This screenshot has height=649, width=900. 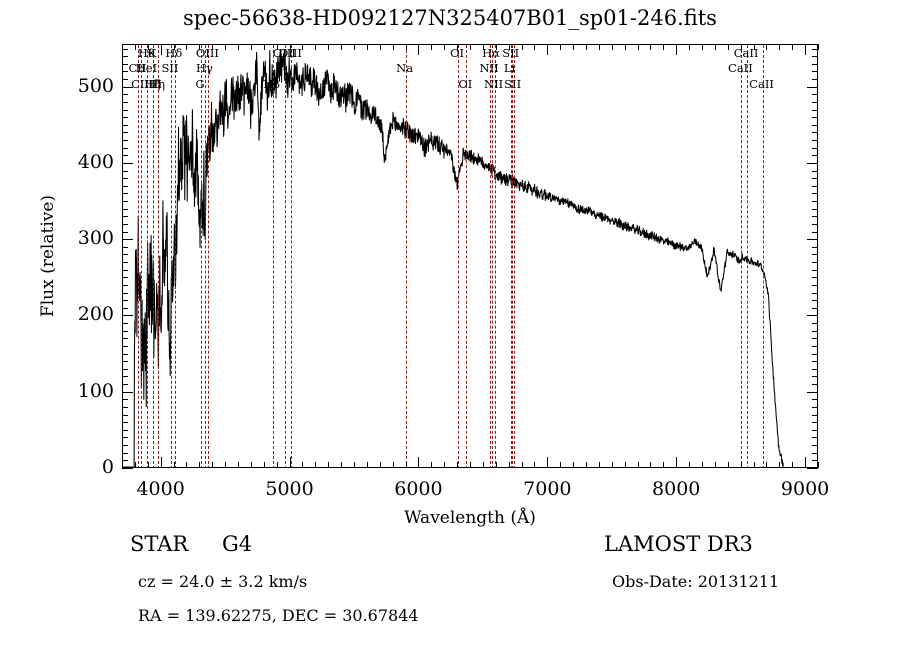 I want to click on line-marker-sii, so click(x=512, y=256).